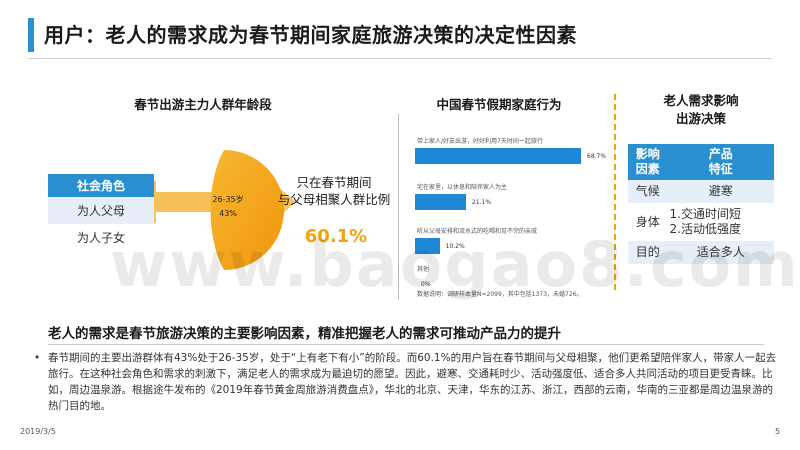  What do you see at coordinates (477, 231) in the screenshot?
I see `bar-label: 听从父母安排和流水式的吃喝和见不完的亲戚` at bounding box center [477, 231].